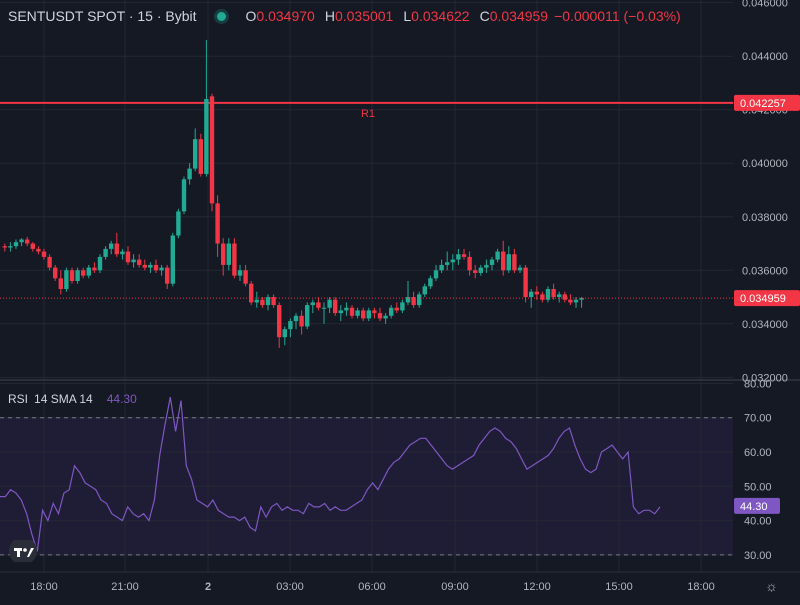 This screenshot has width=800, height=605. Describe the element at coordinates (102, 16) in the screenshot. I see `symbol-title: SENTUSDT SPOT · 15 · Bybit` at that location.